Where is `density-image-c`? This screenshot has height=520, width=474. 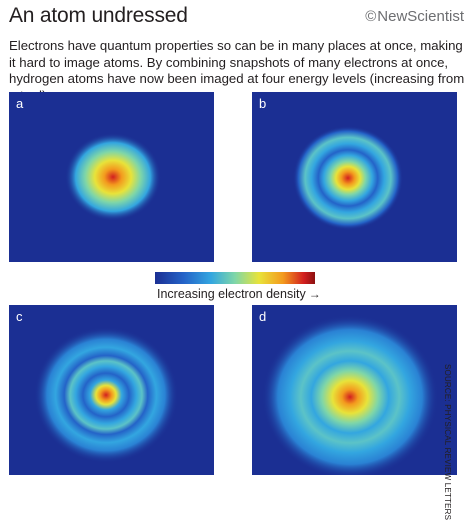
density-image-c is located at coordinates (106, 395).